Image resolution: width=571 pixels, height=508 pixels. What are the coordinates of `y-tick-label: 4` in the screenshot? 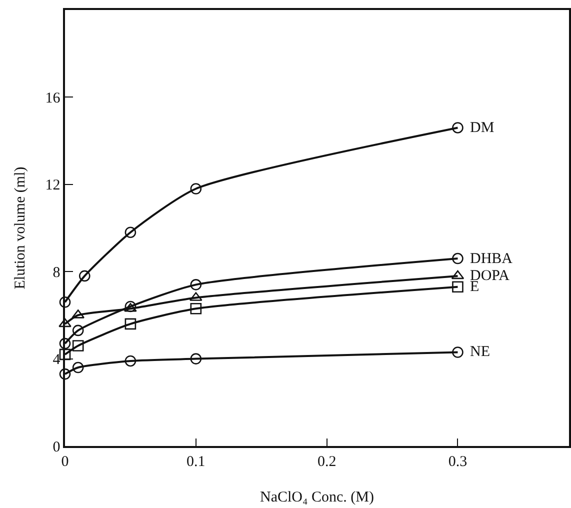 It's located at (56, 360).